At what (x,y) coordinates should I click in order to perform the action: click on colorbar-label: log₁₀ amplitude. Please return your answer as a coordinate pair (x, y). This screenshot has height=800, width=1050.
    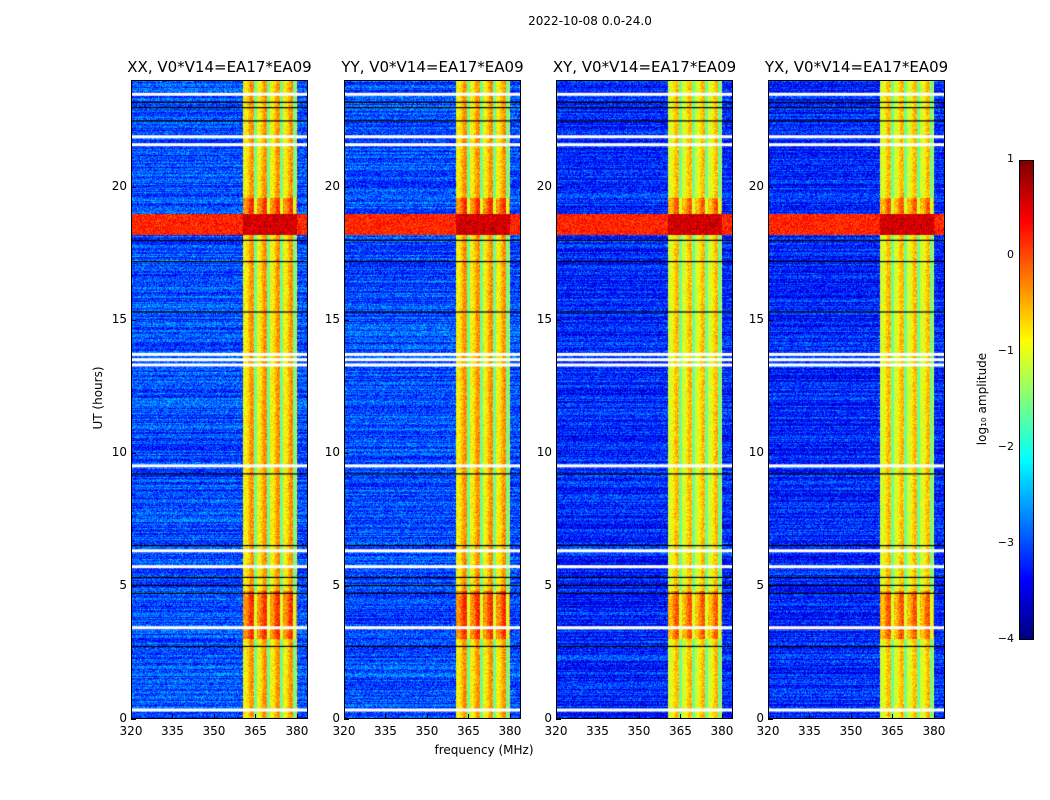
    Looking at the image, I should click on (982, 399).